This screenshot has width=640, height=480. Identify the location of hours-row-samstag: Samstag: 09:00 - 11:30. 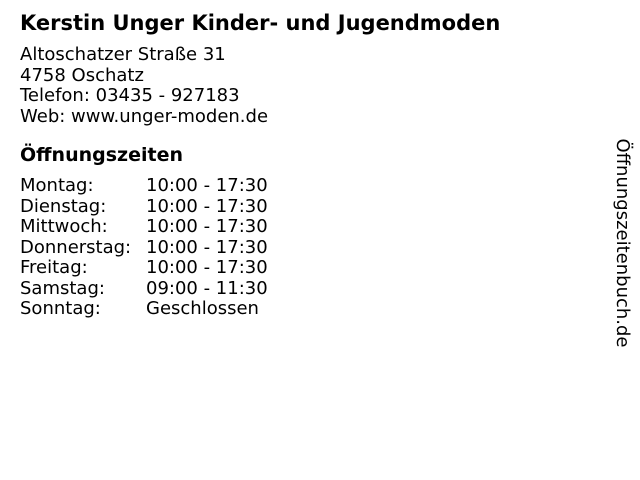
(260, 288).